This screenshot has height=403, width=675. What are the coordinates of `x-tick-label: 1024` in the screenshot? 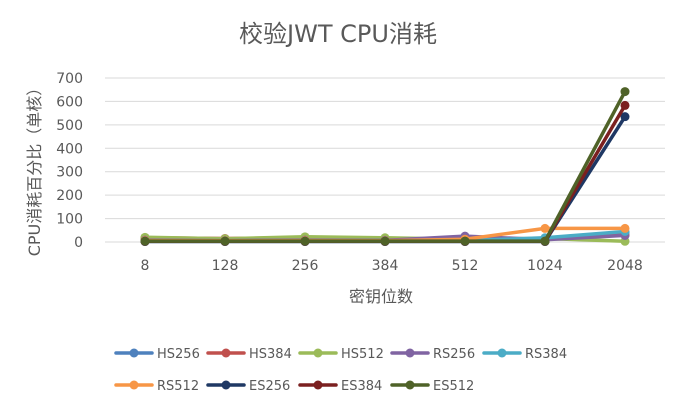 It's located at (545, 266).